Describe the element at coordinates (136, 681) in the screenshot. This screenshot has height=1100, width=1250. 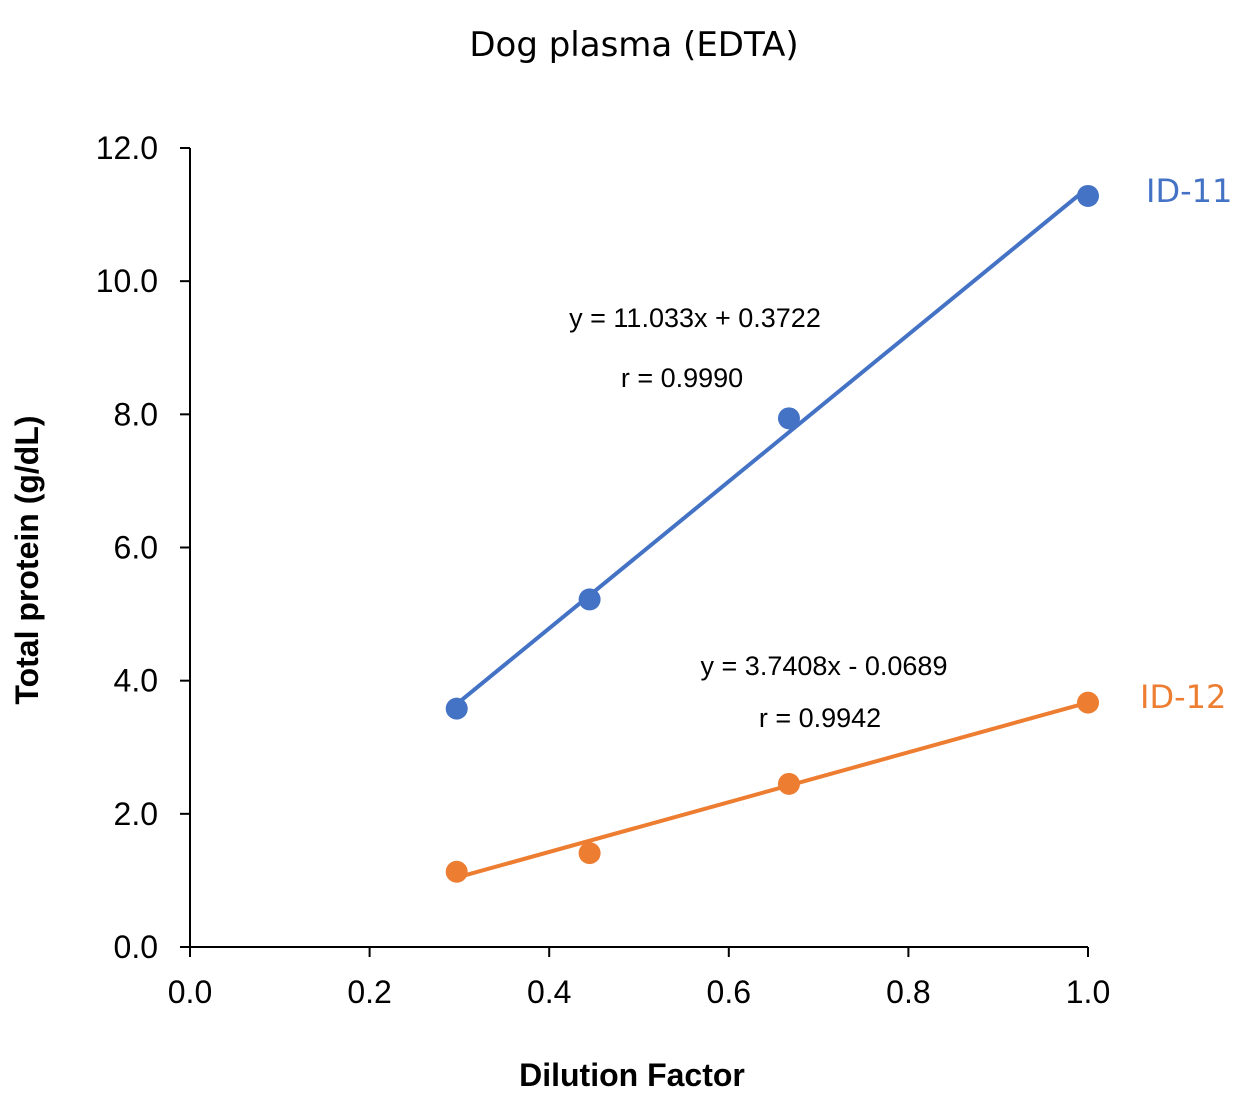
I see `y-tick-label: 4.0` at that location.